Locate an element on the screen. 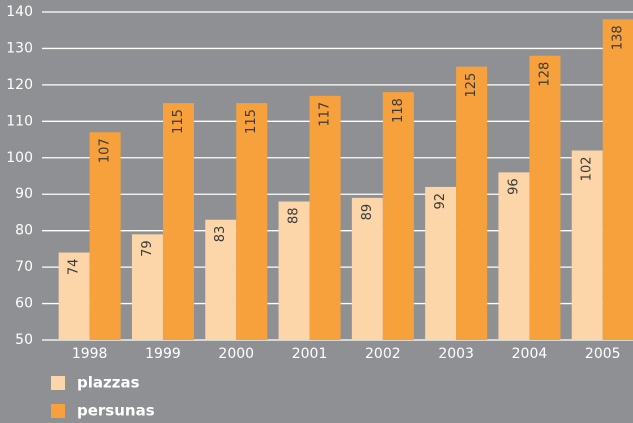 This screenshot has width=633, height=423. data-label: 96 is located at coordinates (513, 186).